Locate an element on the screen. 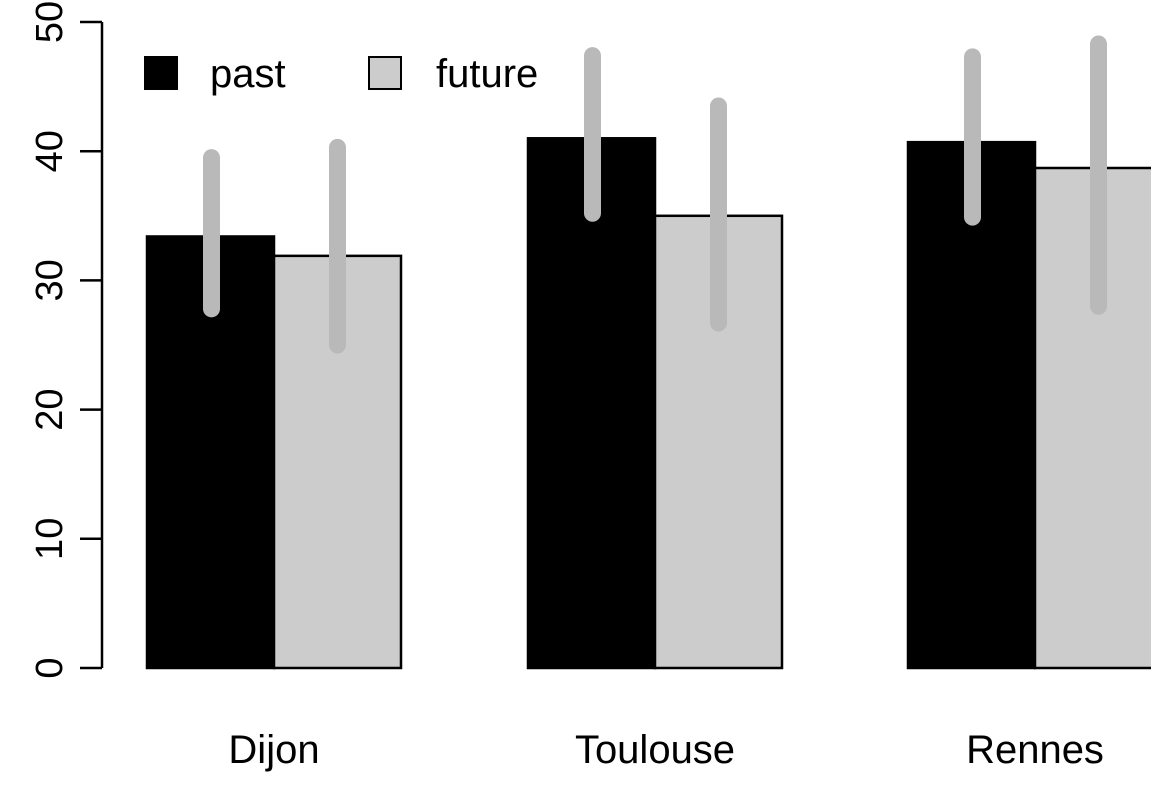  y-tick-label: 10 is located at coordinates (50, 539).